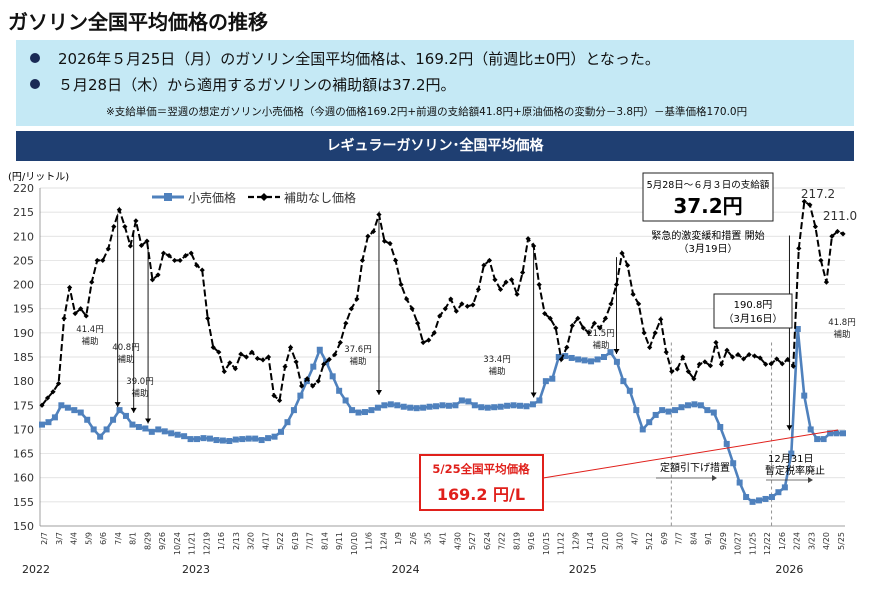 The height and width of the screenshot is (603, 870). What do you see at coordinates (280, 541) in the screenshot?
I see `x-tick-label: 5/22` at bounding box center [280, 541].